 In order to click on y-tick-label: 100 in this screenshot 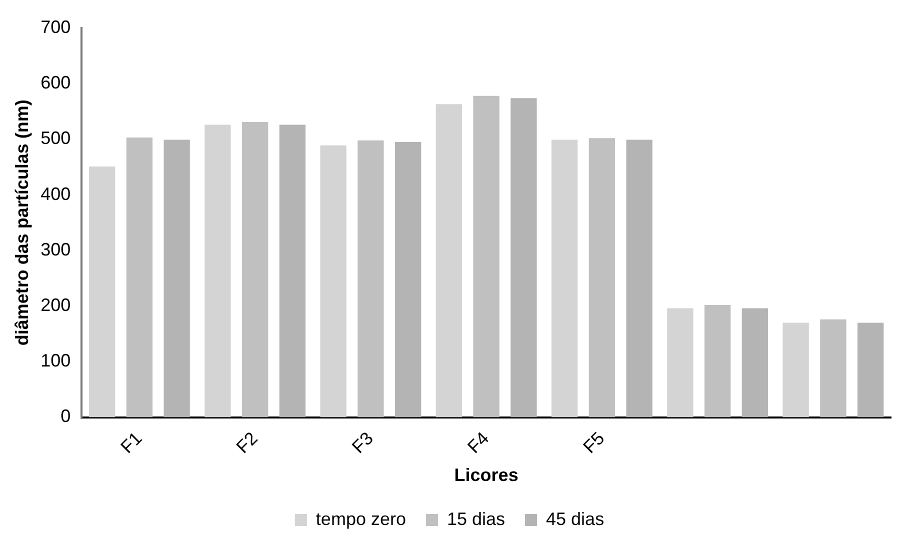, I will do `click(55, 360)`.